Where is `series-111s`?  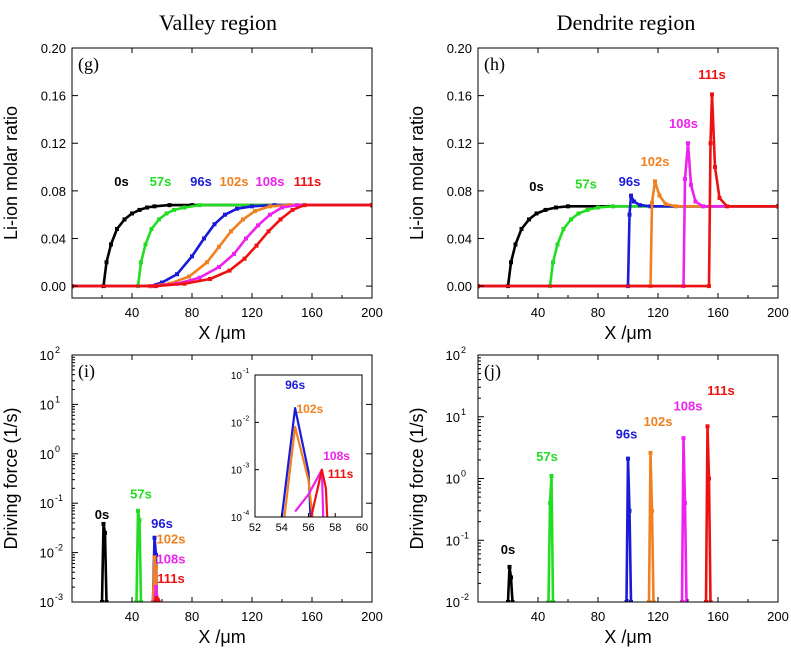 series-111s is located at coordinates (708, 513).